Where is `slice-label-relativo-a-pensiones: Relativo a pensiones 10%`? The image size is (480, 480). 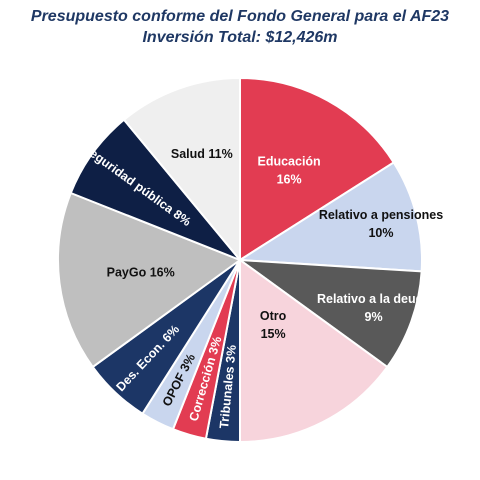
slice-label-relativo-a-pensiones: Relativo a pensiones 10% is located at coordinates (381, 224).